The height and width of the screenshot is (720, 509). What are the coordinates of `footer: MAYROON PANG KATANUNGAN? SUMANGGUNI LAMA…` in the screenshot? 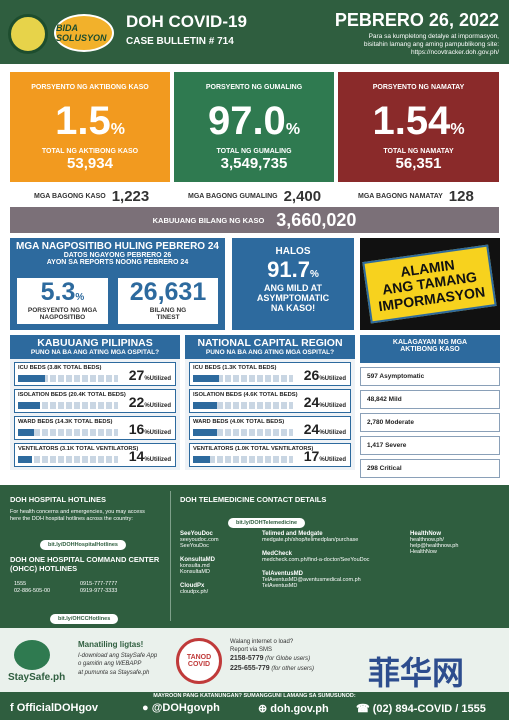 It's located at (254, 706).